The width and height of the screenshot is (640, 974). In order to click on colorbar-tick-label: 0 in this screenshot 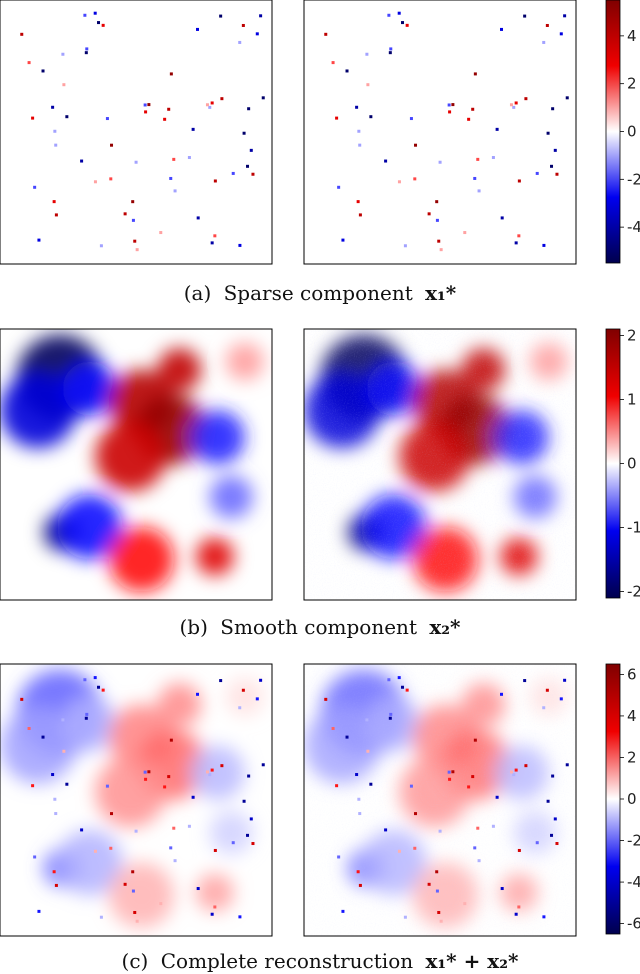, I will do `click(632, 132)`.